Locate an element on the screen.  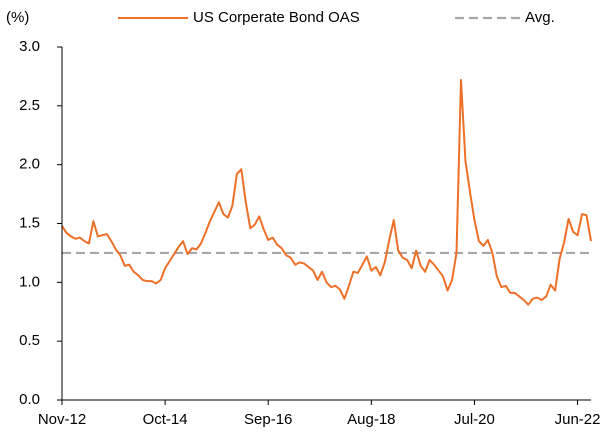
x-tick-label: Aug-18 is located at coordinates (371, 419).